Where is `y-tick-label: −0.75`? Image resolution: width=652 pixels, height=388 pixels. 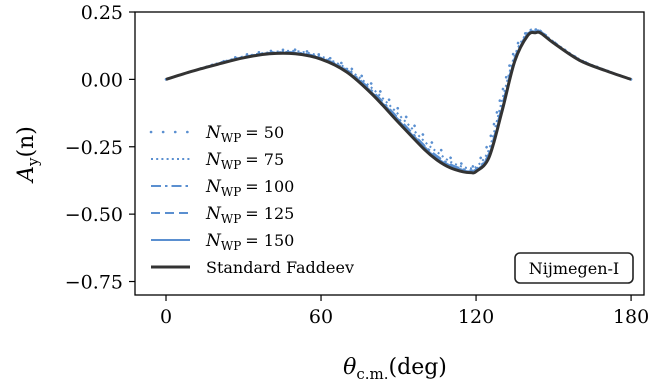 y-tick-label: −0.75 is located at coordinates (94, 283).